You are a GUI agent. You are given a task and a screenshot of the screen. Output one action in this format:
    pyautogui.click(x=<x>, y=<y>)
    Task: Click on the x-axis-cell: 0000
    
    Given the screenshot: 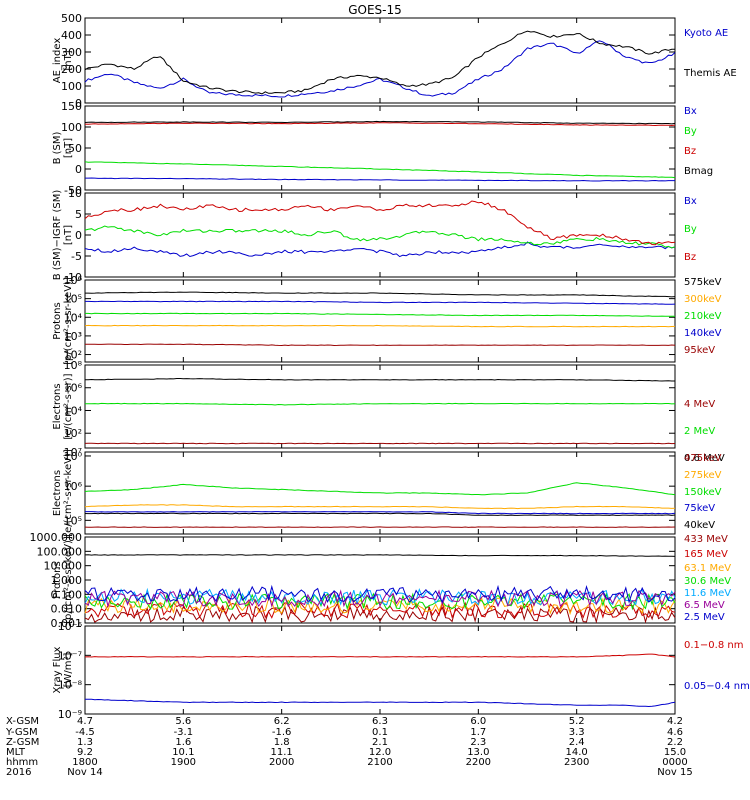 What is the action you would take?
    pyautogui.click(x=674, y=762)
    